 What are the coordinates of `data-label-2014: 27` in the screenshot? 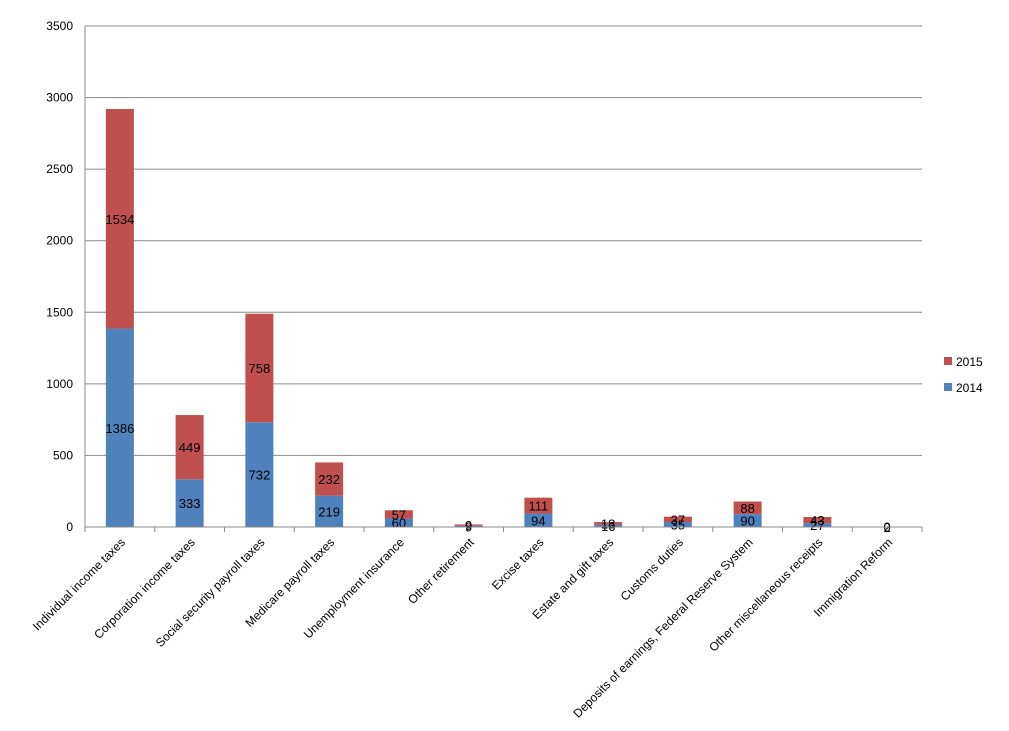 It's located at (817, 525).